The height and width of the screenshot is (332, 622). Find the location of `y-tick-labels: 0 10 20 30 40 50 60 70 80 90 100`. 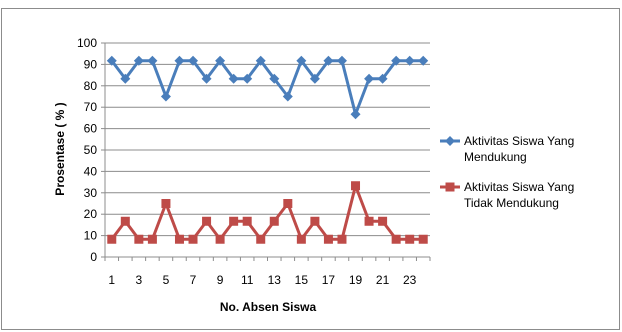

y-tick-labels: 0 10 20 30 40 50 60 70 80 90 100 is located at coordinates (87, 150).